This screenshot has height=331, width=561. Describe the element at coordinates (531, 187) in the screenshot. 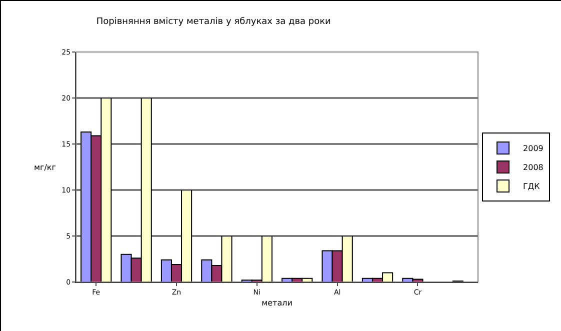

I see `legend-label: ГДК` at that location.